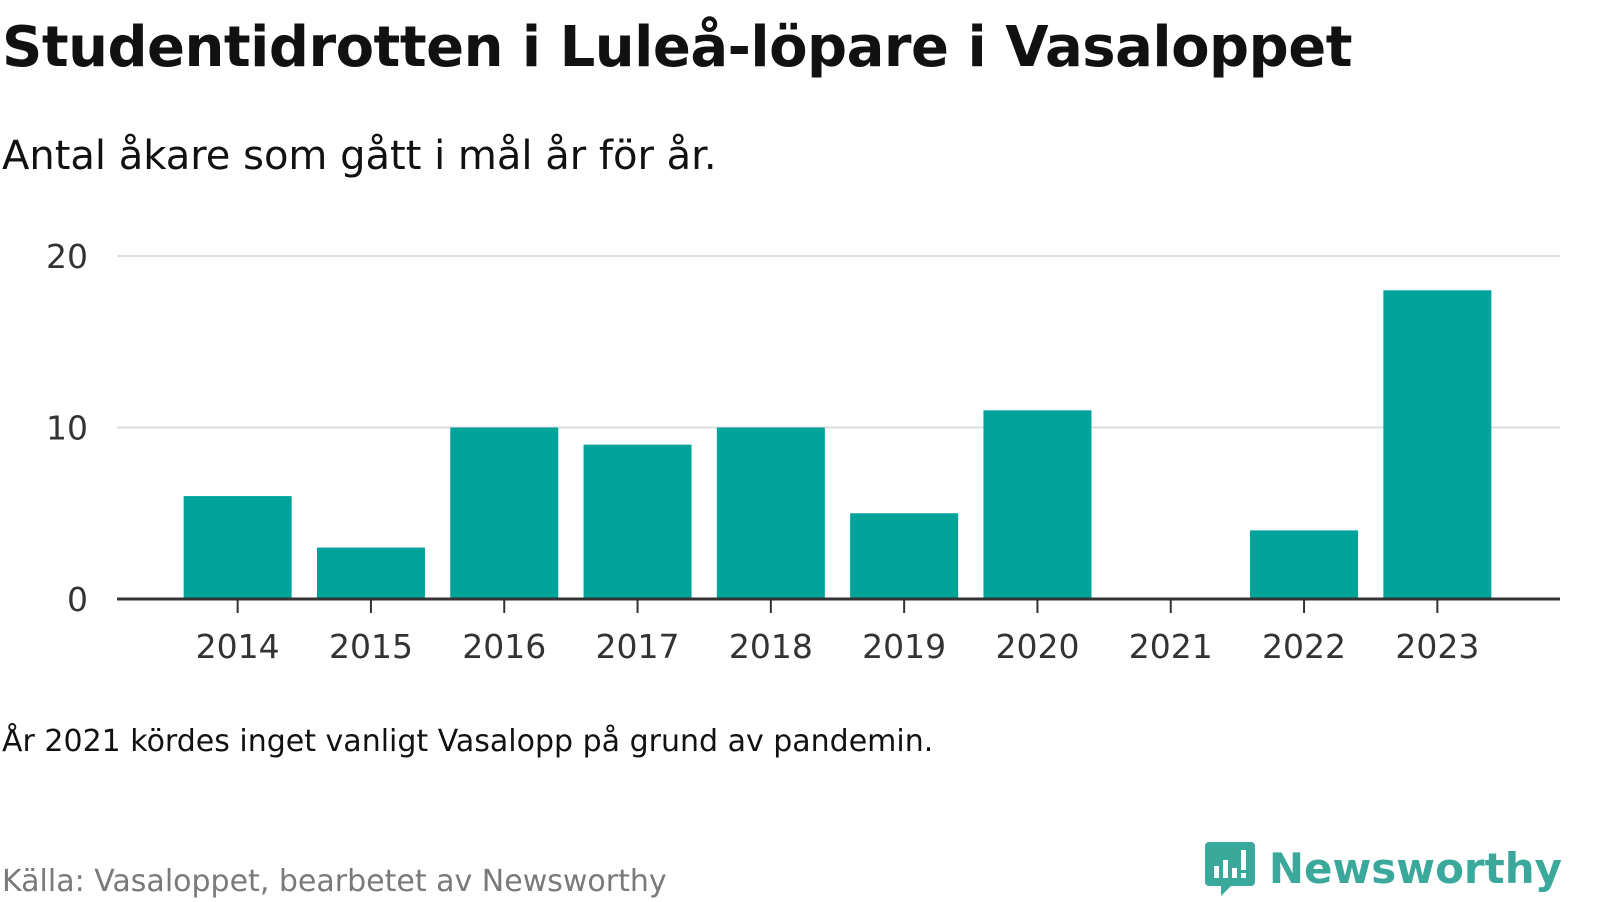 Image resolution: width=1600 pixels, height=902 pixels. I want to click on y-tick-label: 10, so click(67, 428).